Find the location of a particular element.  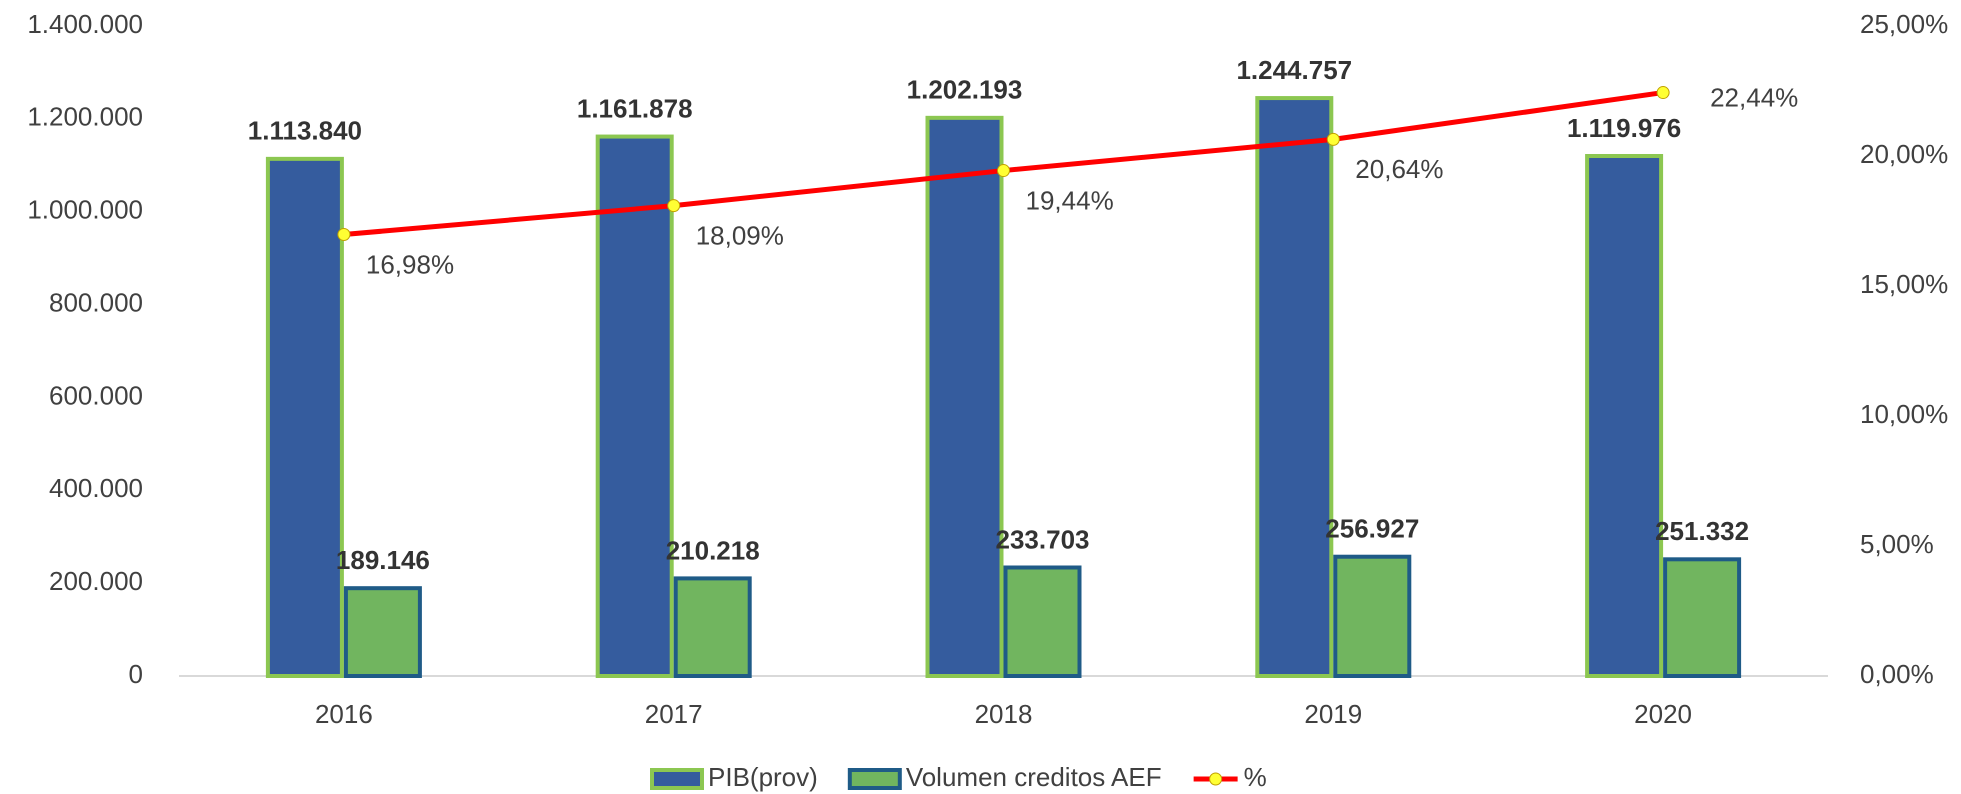

data-label: 189.146 is located at coordinates (383, 560).